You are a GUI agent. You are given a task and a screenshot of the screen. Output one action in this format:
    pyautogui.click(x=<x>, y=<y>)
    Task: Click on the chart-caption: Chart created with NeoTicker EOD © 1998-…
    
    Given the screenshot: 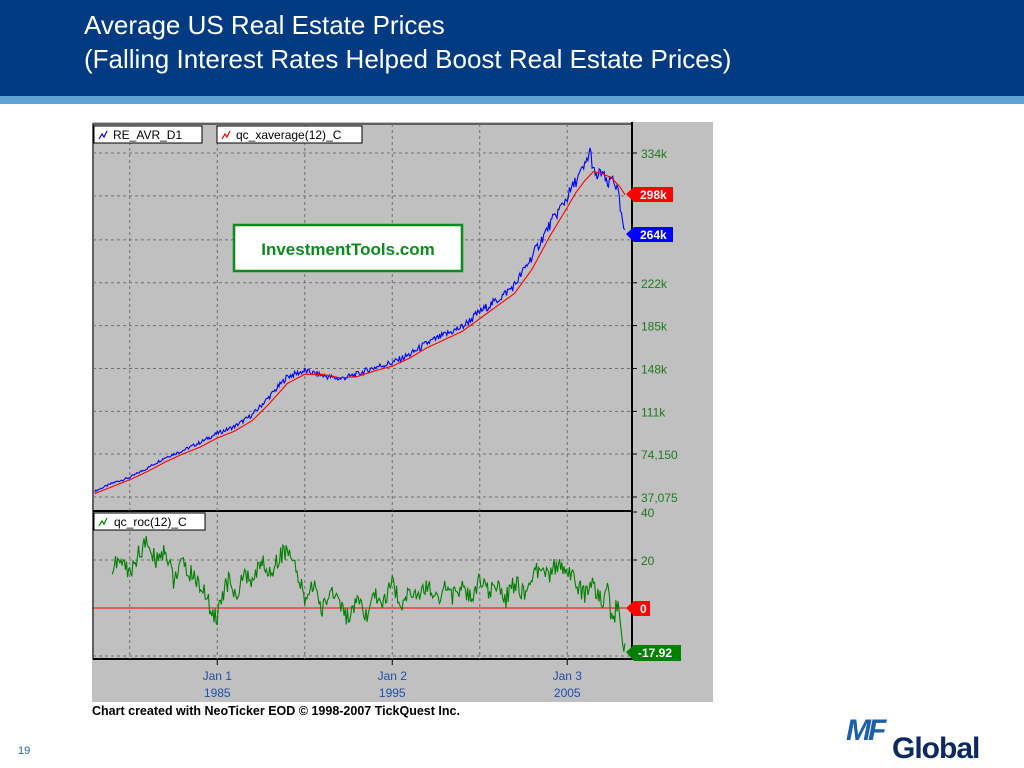 What is the action you would take?
    pyautogui.click(x=276, y=711)
    